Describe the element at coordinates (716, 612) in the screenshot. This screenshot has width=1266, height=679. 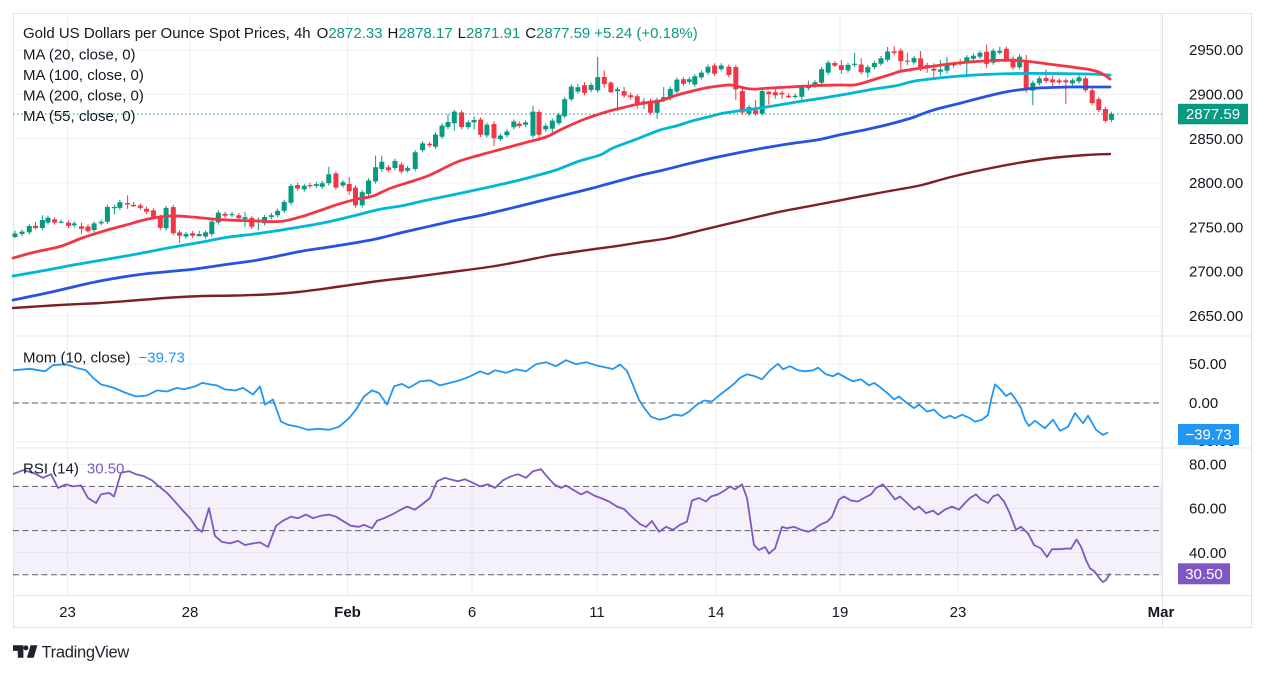
I see `svg-text: 14` at that location.